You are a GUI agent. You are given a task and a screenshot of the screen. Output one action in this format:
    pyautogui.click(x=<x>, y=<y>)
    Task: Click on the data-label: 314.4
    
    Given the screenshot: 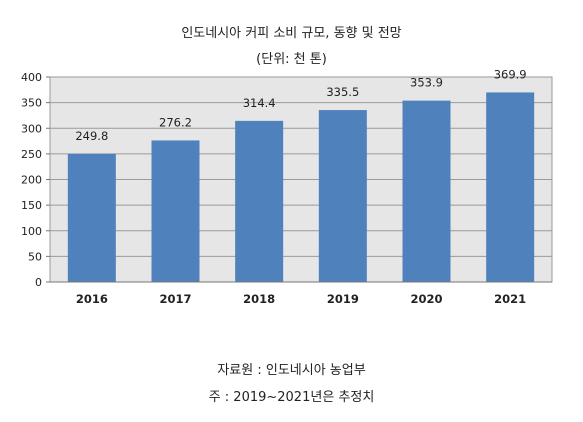 What is the action you would take?
    pyautogui.click(x=259, y=103)
    